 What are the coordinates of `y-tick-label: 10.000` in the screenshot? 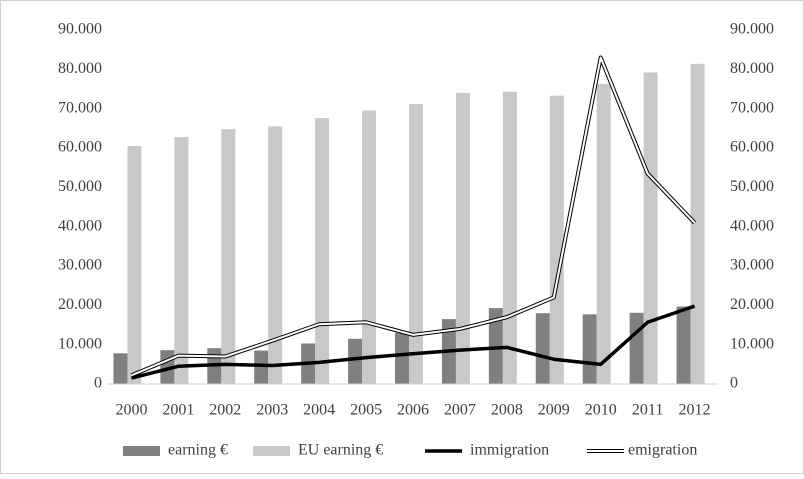 It's located at (80, 343).